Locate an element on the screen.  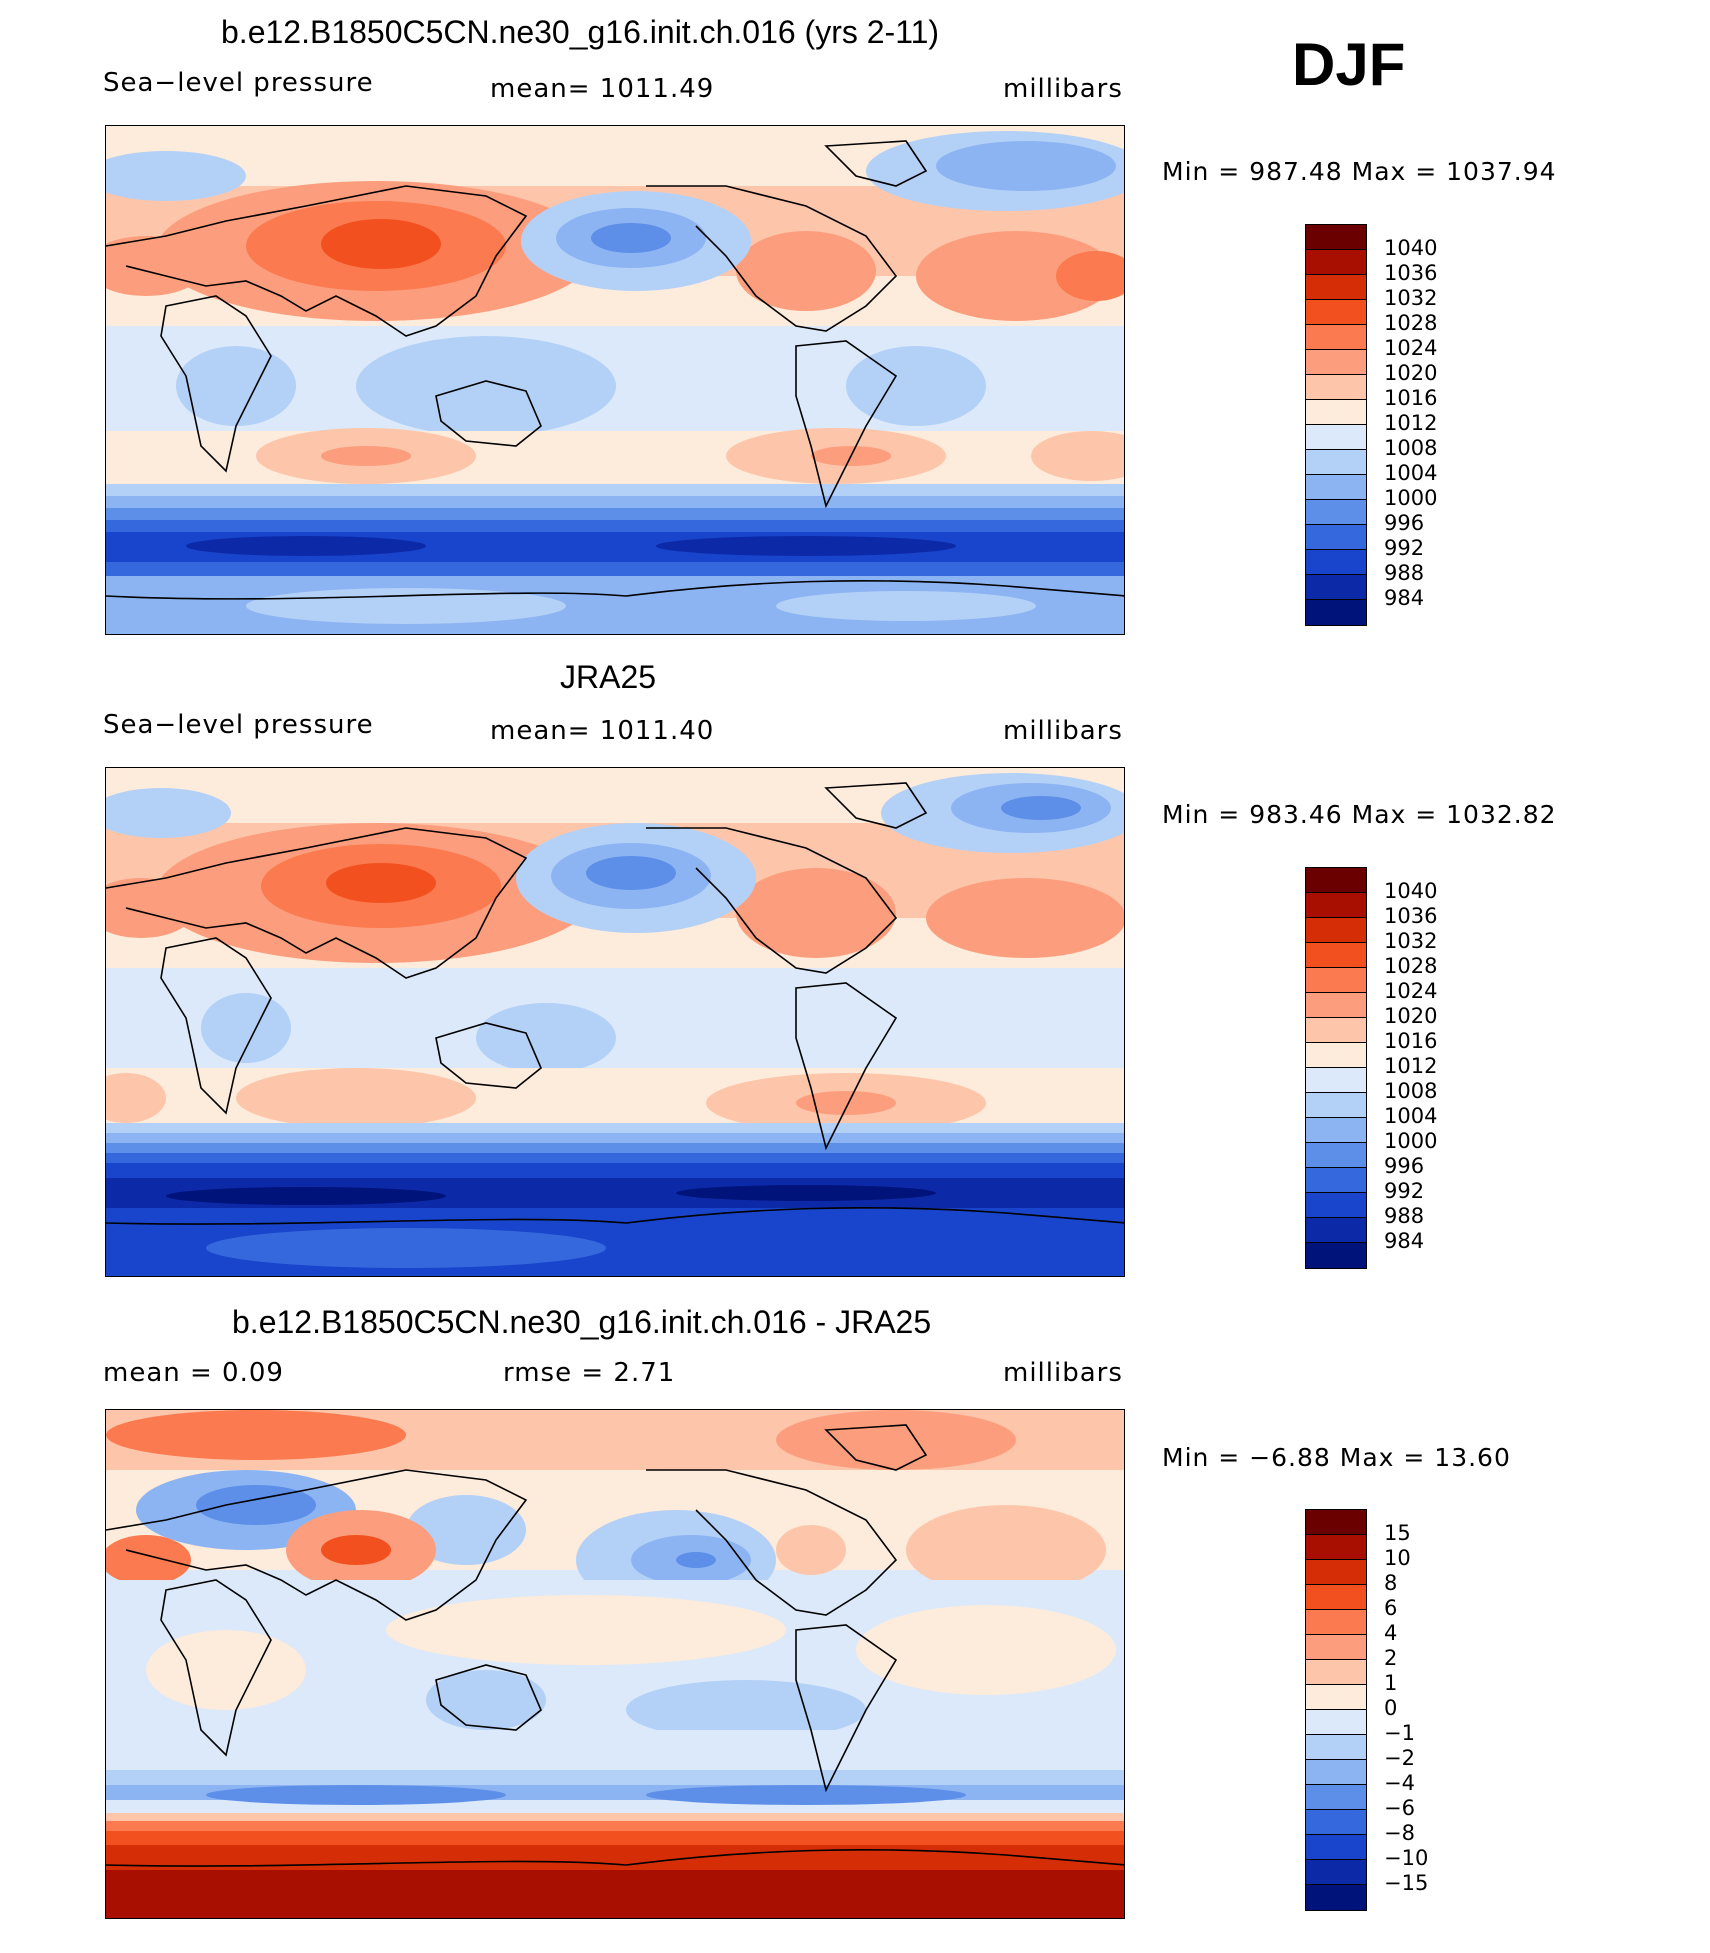
panel2-mean: mean= 1011.40 is located at coordinates (602, 731).